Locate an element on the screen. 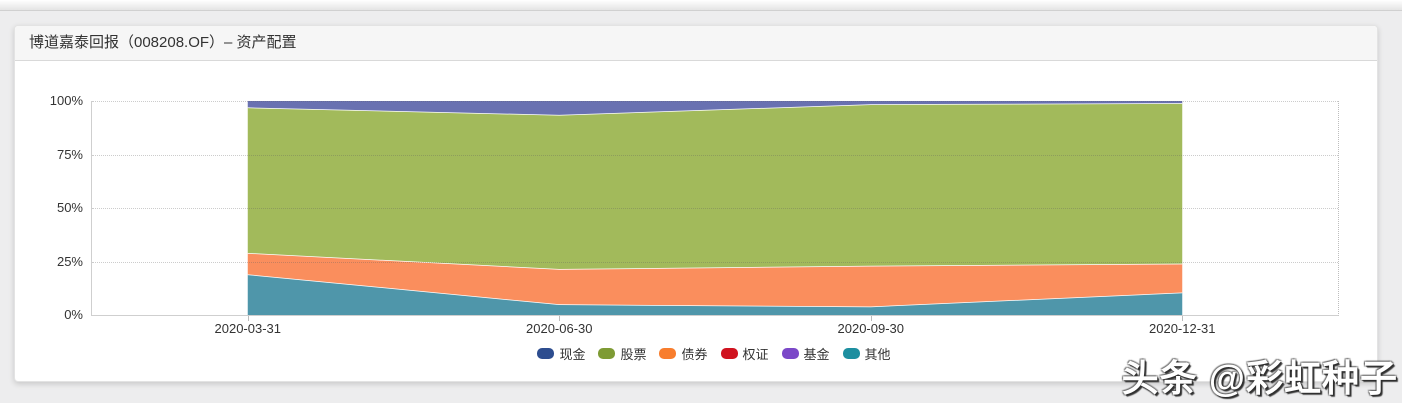 Image resolution: width=1402 pixels, height=403 pixels. legend-item-债券: 债券 is located at coordinates (683, 353).